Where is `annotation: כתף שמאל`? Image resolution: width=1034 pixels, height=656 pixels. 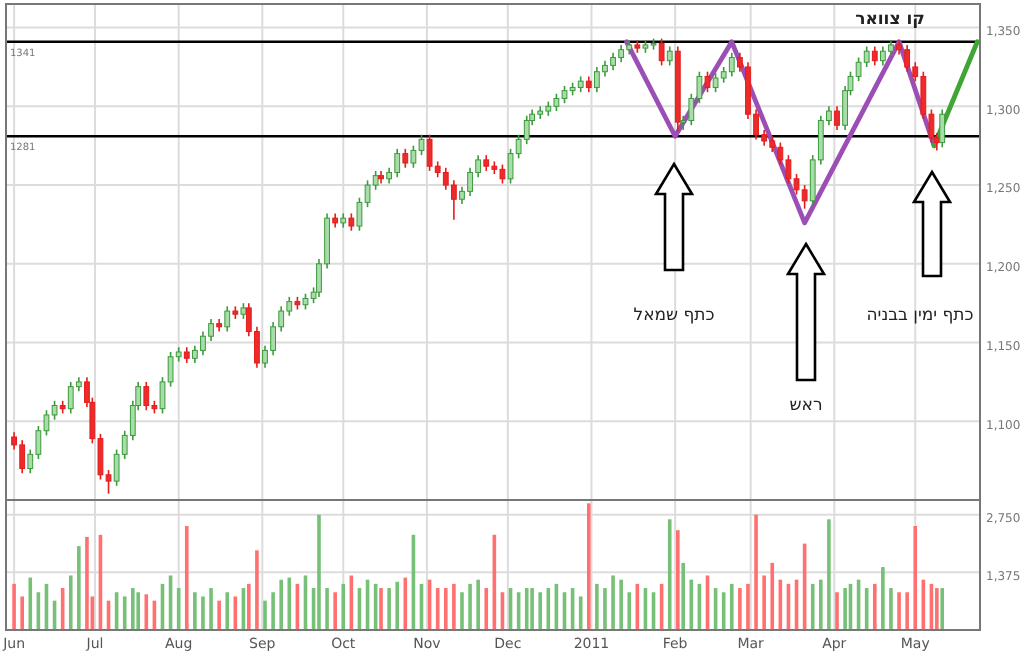
annotation: כתף שמאל is located at coordinates (674, 316).